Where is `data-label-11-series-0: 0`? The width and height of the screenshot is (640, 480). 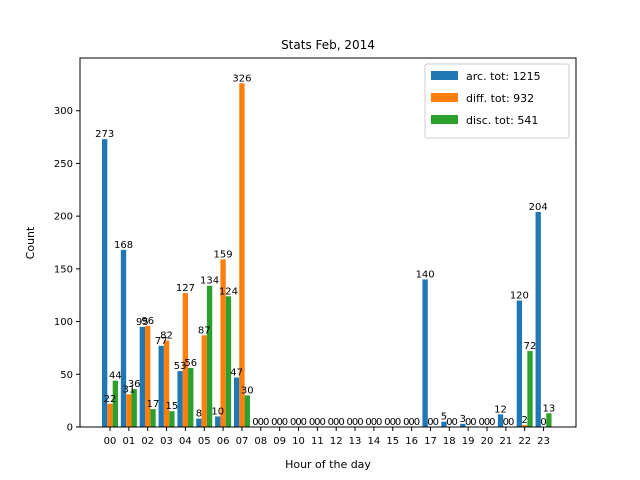 data-label-11-series-0: 0 is located at coordinates (312, 422).